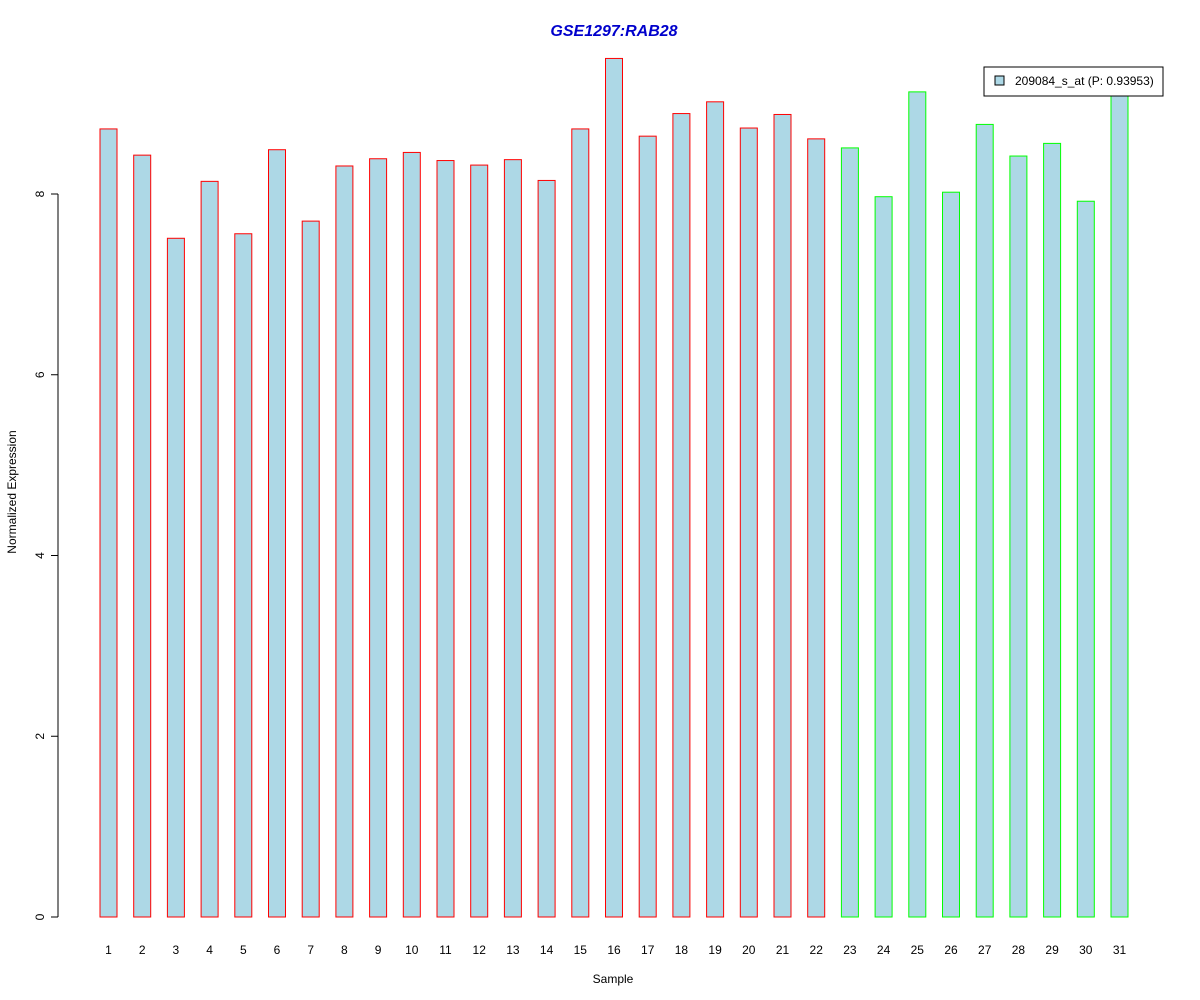 This screenshot has width=1200, height=1000. Describe the element at coordinates (40, 736) in the screenshot. I see `y-tick-label: 2` at that location.